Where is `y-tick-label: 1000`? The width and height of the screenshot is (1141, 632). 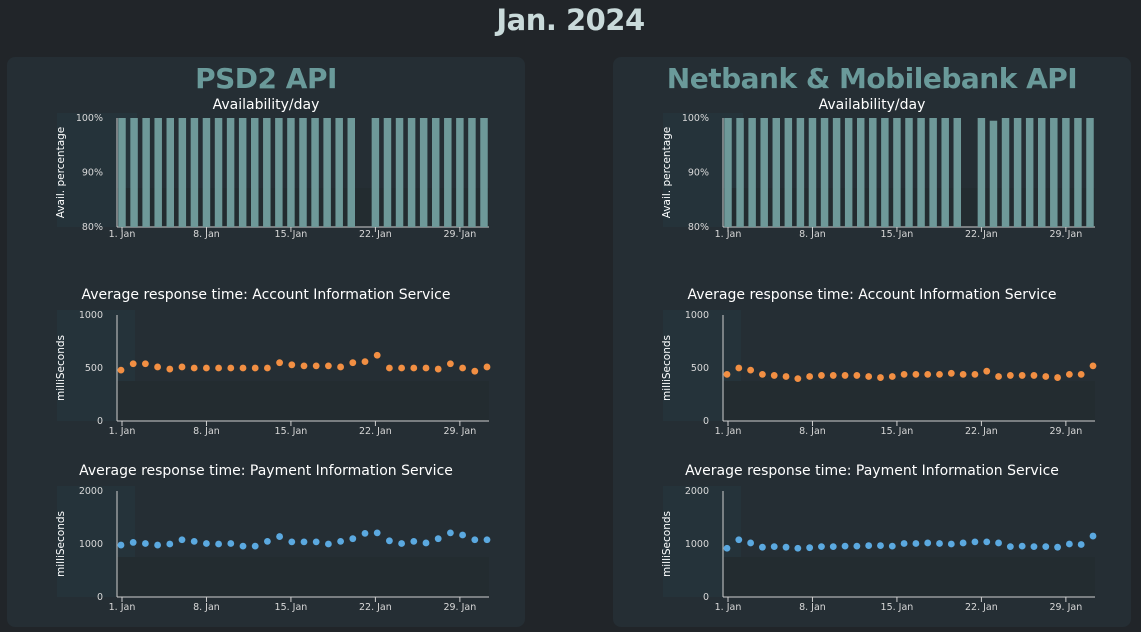 y-tick-label: 1000 is located at coordinates (697, 315).